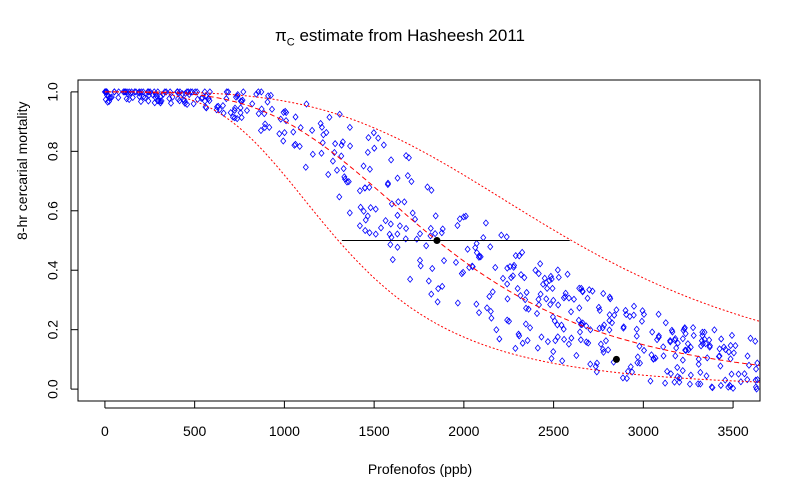  I want to click on x-tick-label: 2000, so click(463, 431).